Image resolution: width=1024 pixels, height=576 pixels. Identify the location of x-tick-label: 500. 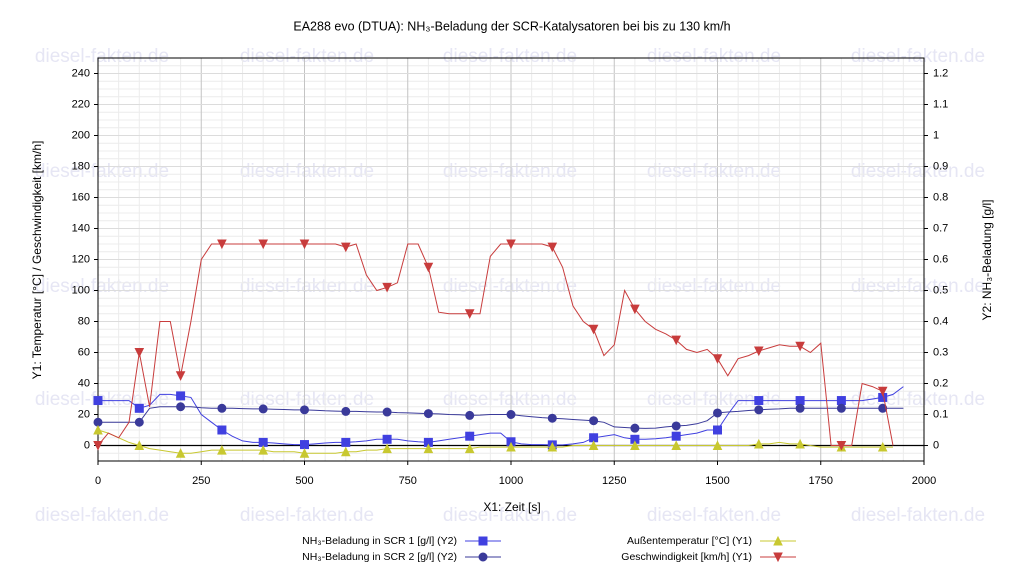
(304, 481).